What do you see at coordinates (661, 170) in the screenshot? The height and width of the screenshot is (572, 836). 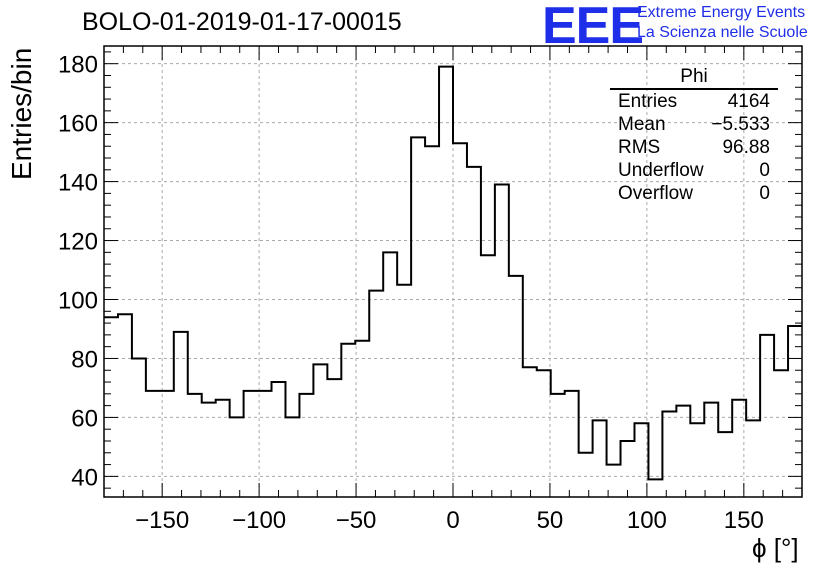 I see `stats-label: Underflow` at bounding box center [661, 170].